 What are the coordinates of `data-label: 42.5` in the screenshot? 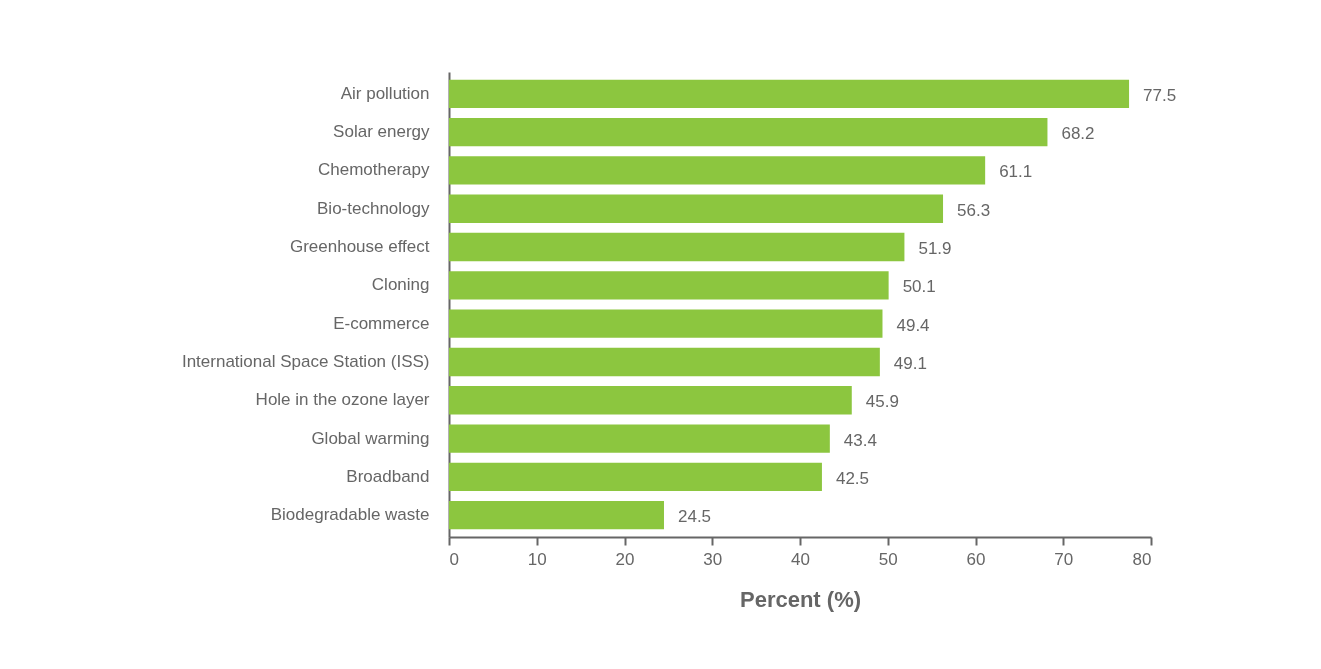 It's located at (852, 478).